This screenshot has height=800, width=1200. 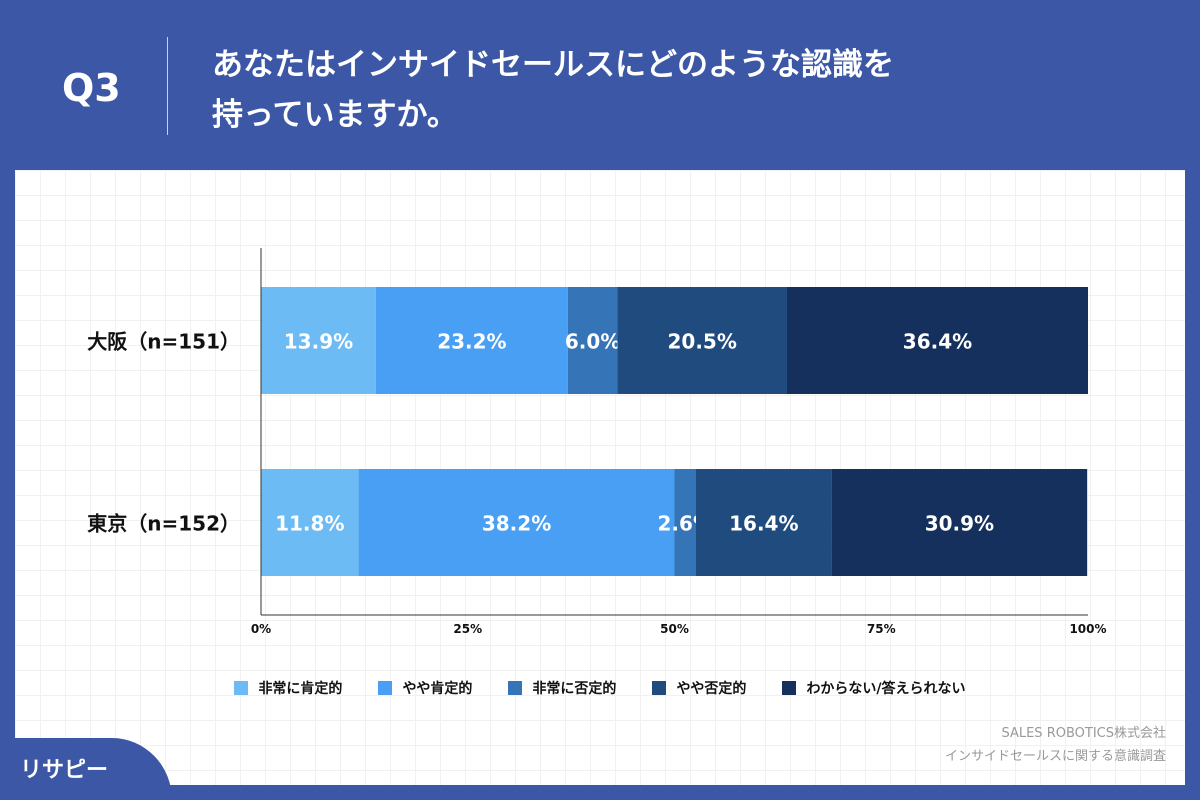 I want to click on title-line-1: あなたはインサイドセールスにどのような認識を, so click(x=553, y=65).